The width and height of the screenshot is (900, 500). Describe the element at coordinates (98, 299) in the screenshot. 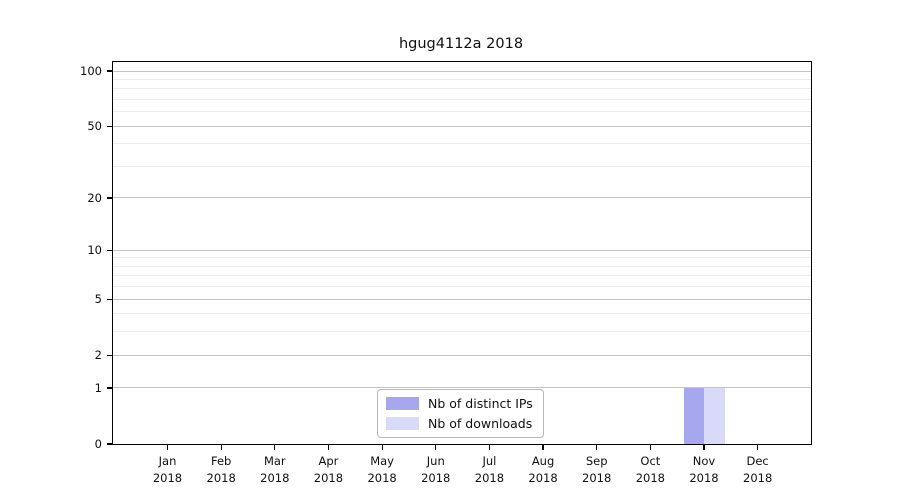

I see `y-tick-label: 5` at that location.